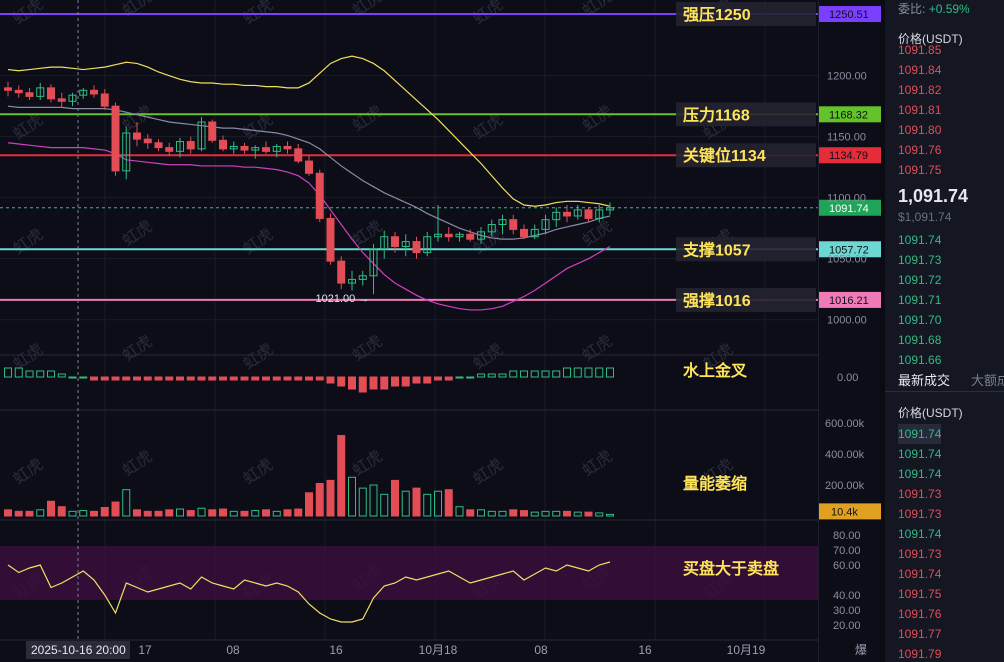 The image size is (1004, 662). I want to click on time-tick: 08, so click(233, 650).